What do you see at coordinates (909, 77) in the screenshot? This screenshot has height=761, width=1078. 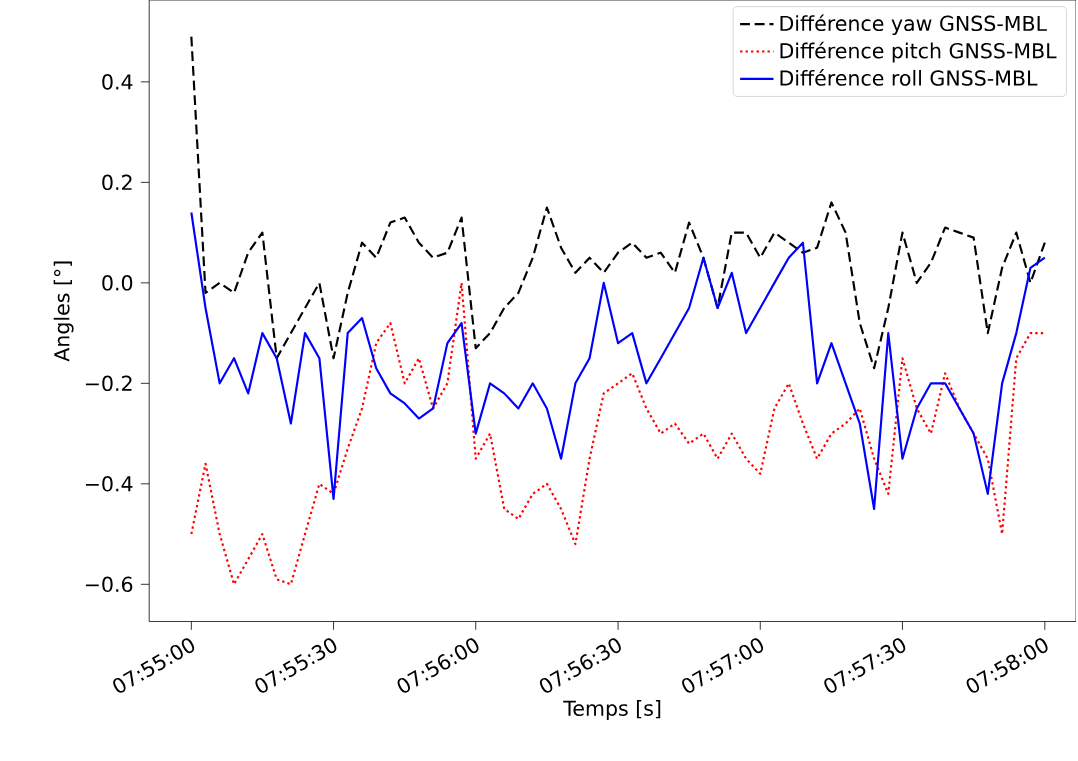 I see `legend-label: Différence roll GNSS-MBL` at bounding box center [909, 77].